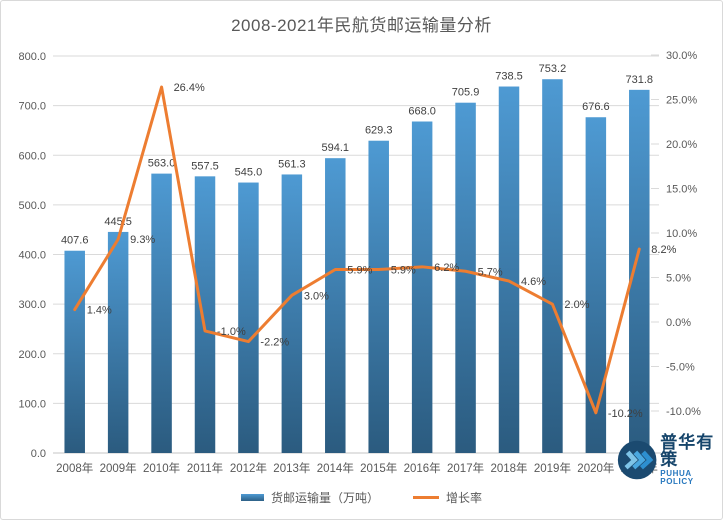  Describe the element at coordinates (681, 56) in the screenshot. I see `right-axis-tick-label: 30.0%` at that location.